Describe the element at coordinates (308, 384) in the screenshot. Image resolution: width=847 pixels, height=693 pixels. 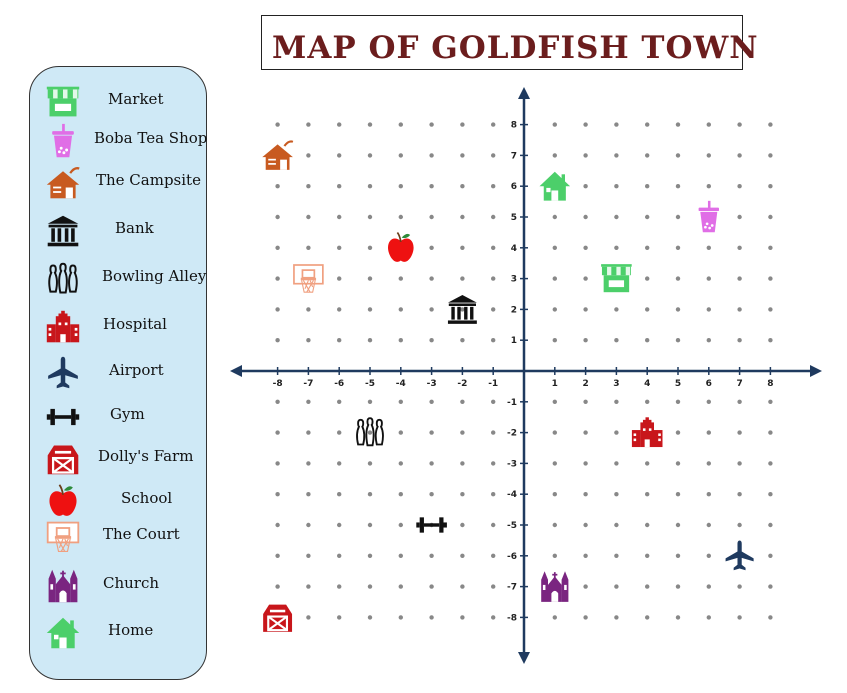
I see `x-tick-label: -7` at that location.